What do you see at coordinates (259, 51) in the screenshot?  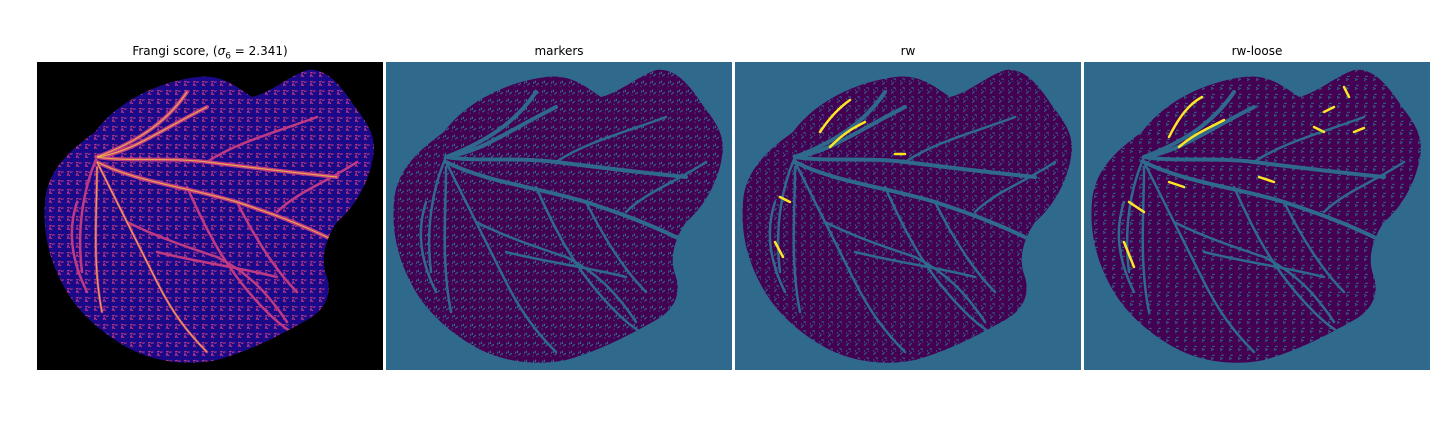 I see `title-suffix: = 2.341)` at bounding box center [259, 51].